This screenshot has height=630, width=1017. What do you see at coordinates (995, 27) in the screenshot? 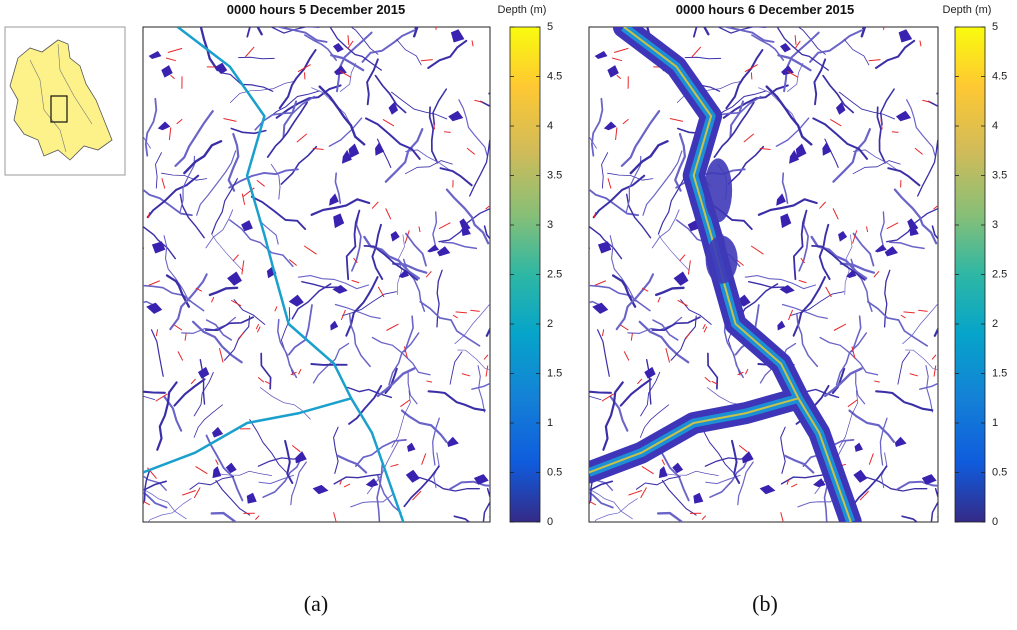
I see `colorbar-tick-label: 5` at bounding box center [995, 27].